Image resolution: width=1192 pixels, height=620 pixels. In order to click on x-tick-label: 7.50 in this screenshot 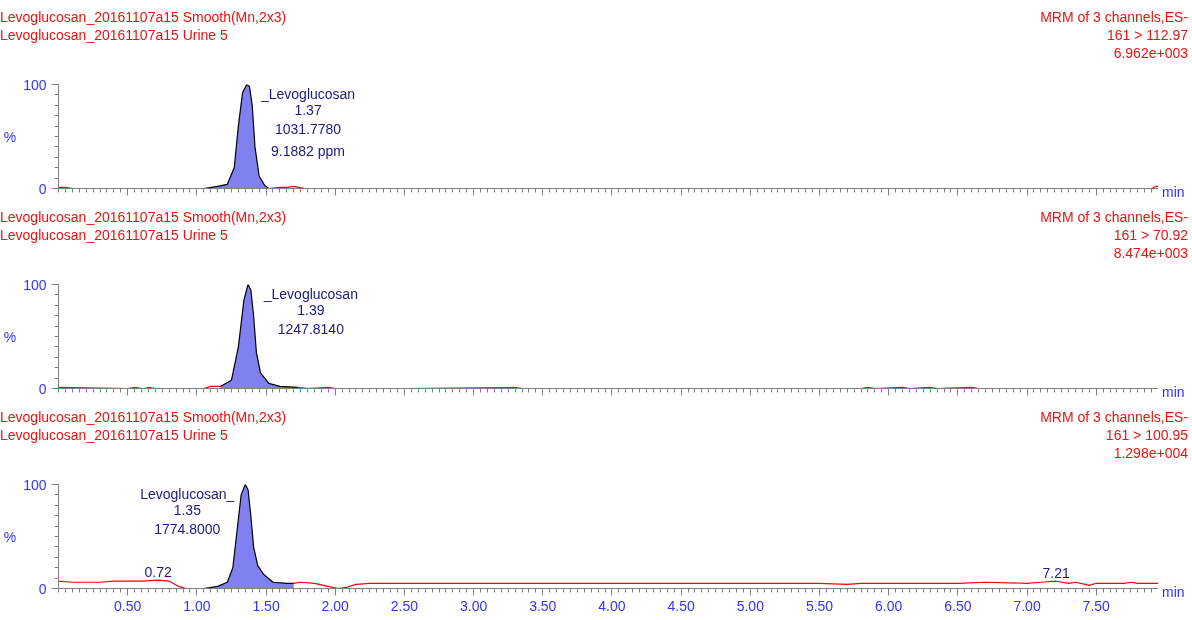, I will do `click(1096, 605)`.